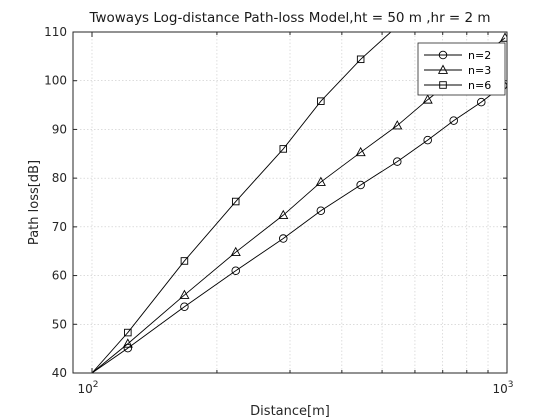 This screenshot has width=560, height=420. Describe the element at coordinates (479, 85) in the screenshot. I see `legend-item-n-6-label: n=6` at that location.